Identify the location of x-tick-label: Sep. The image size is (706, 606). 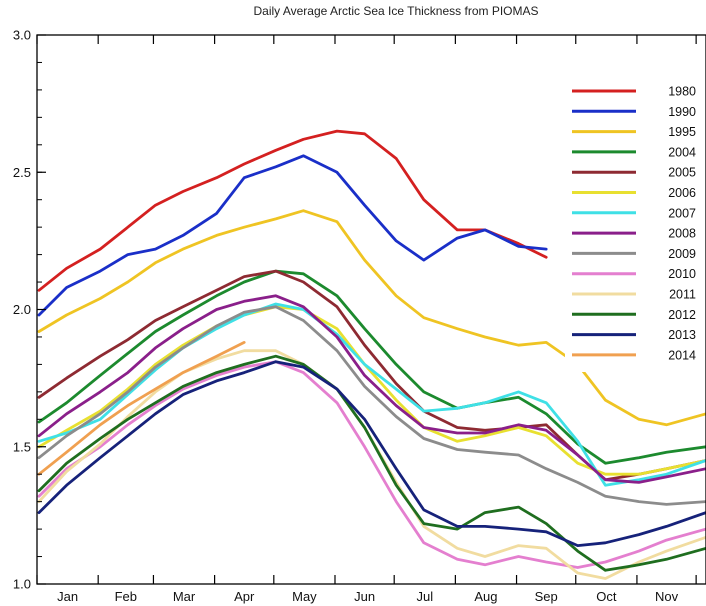
(546, 596).